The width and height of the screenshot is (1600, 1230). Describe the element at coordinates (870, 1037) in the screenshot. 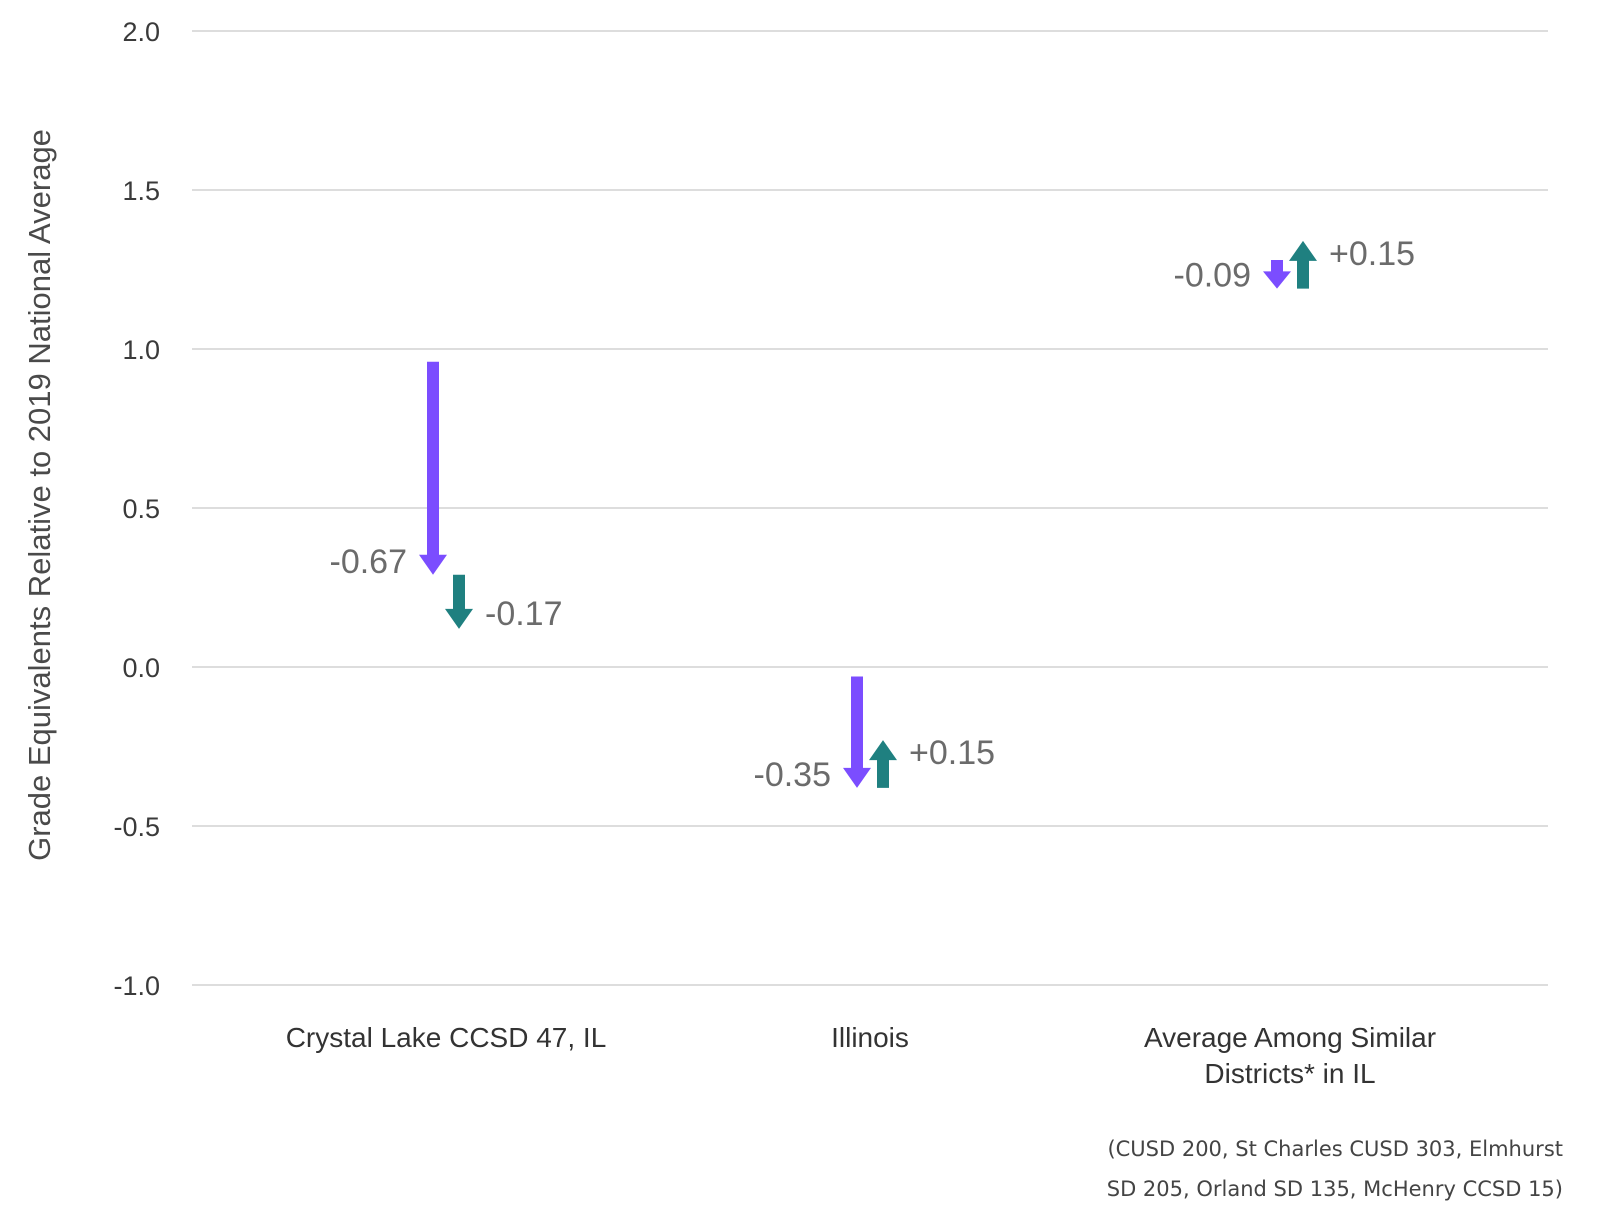

I see `category-label: Illinois` at that location.